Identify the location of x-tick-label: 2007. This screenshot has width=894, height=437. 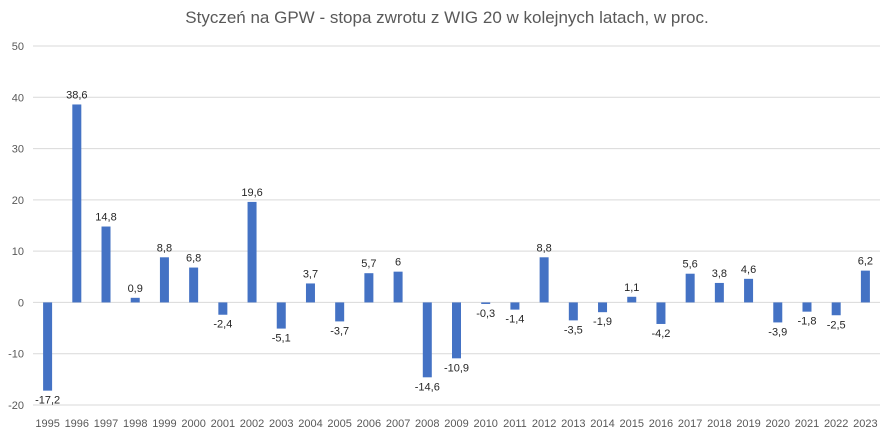
(398, 424).